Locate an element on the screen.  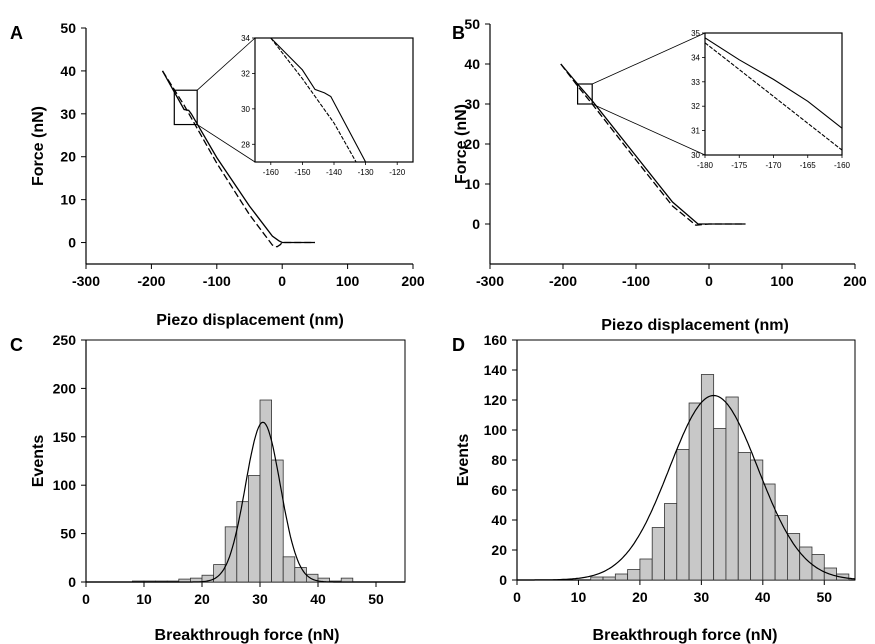
y-tick-label: 30 is located at coordinates (472, 104).